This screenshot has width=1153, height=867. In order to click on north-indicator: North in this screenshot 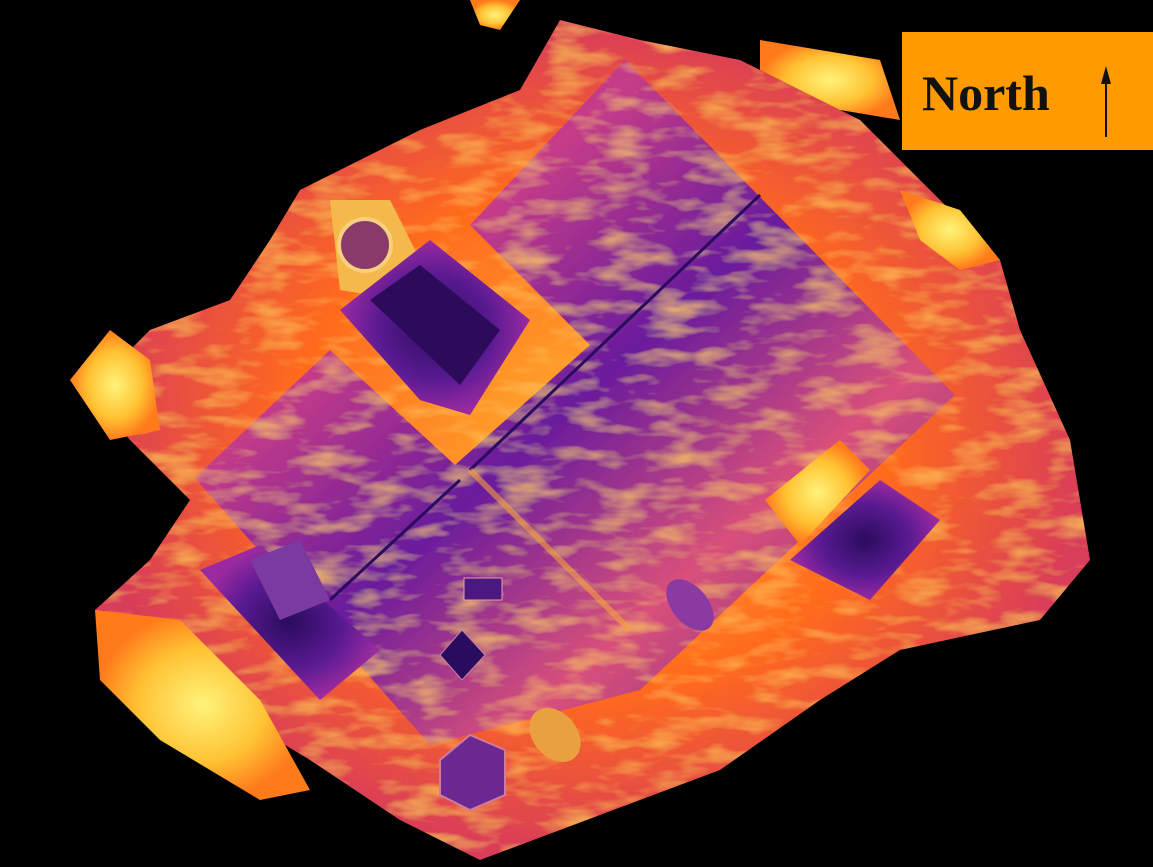, I will do `click(1027, 91)`.